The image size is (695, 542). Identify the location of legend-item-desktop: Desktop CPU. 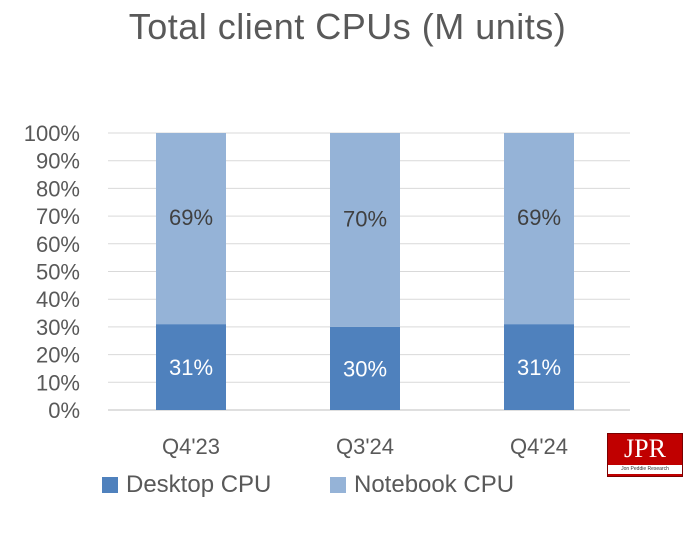
(186, 485).